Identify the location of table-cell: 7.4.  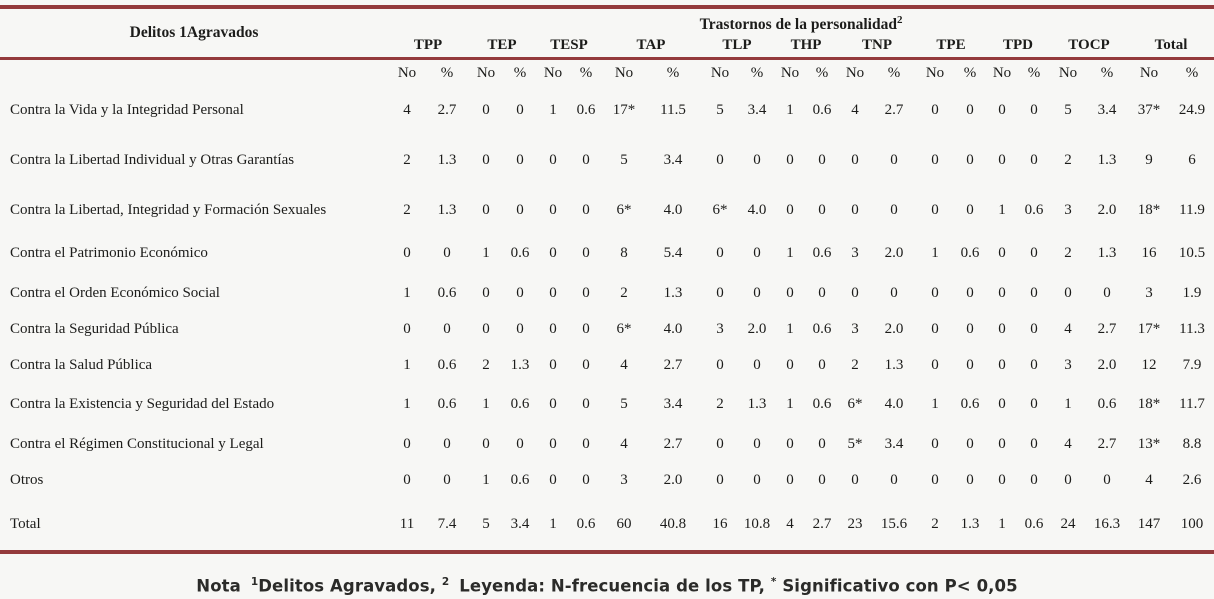
(447, 523).